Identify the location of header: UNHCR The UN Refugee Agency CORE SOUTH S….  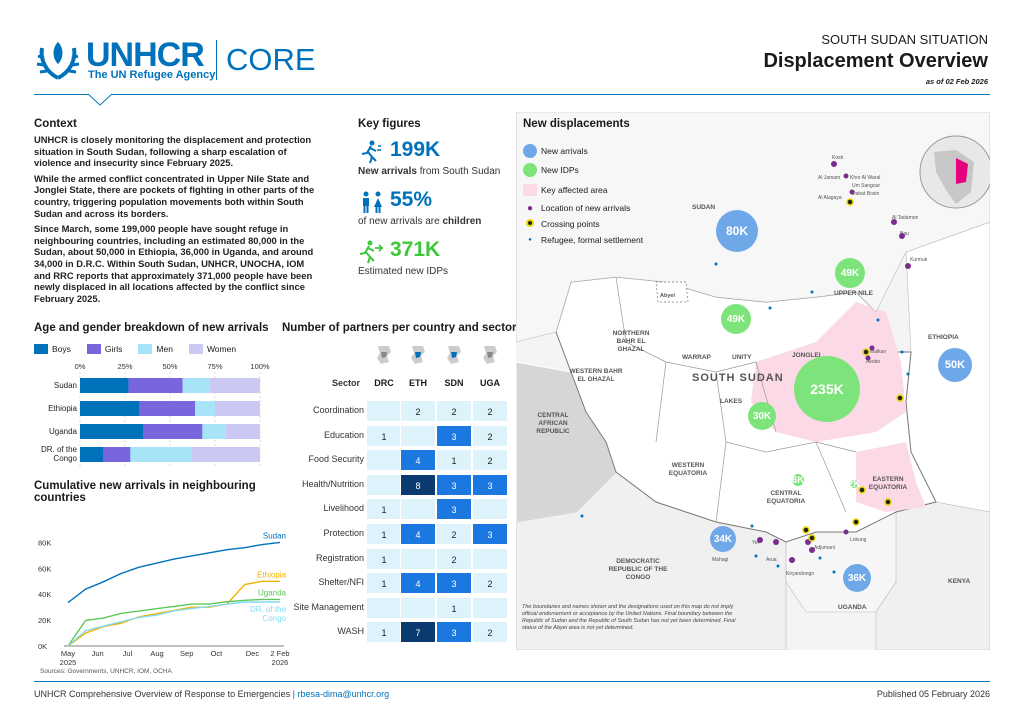
(512, 53).